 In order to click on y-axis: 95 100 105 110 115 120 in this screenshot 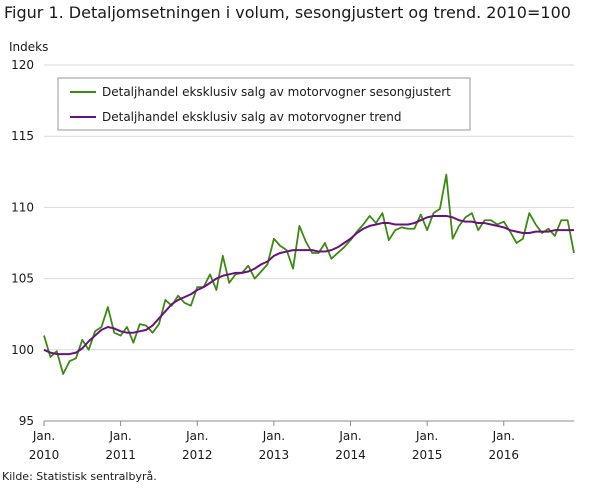, I will do `click(22, 243)`.